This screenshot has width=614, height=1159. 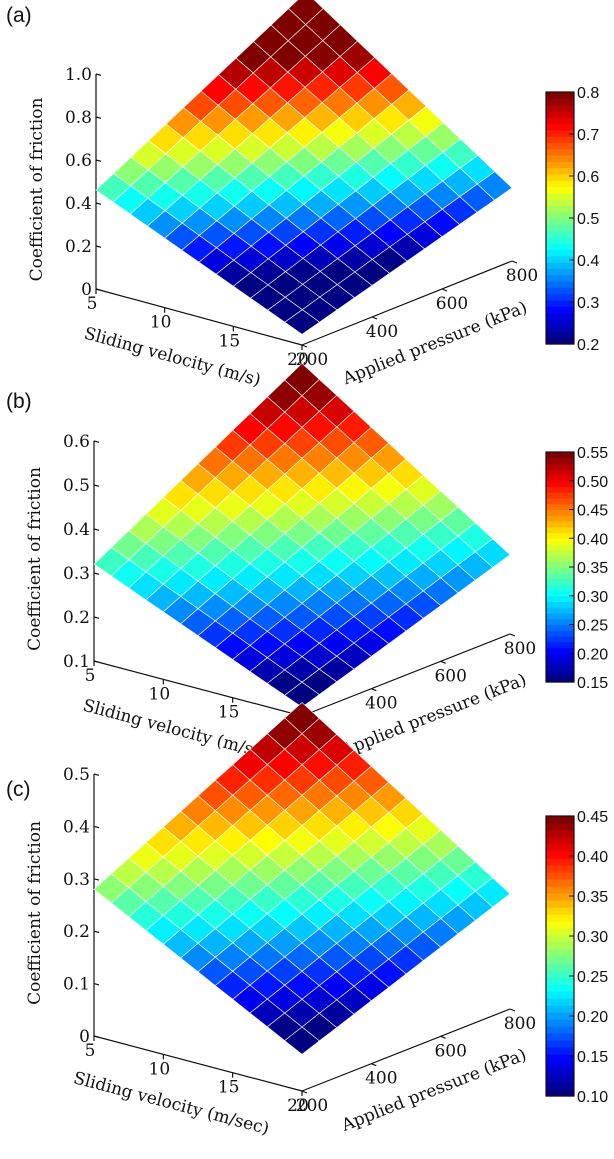 I want to click on x-axis-line, so click(x=198, y=688).